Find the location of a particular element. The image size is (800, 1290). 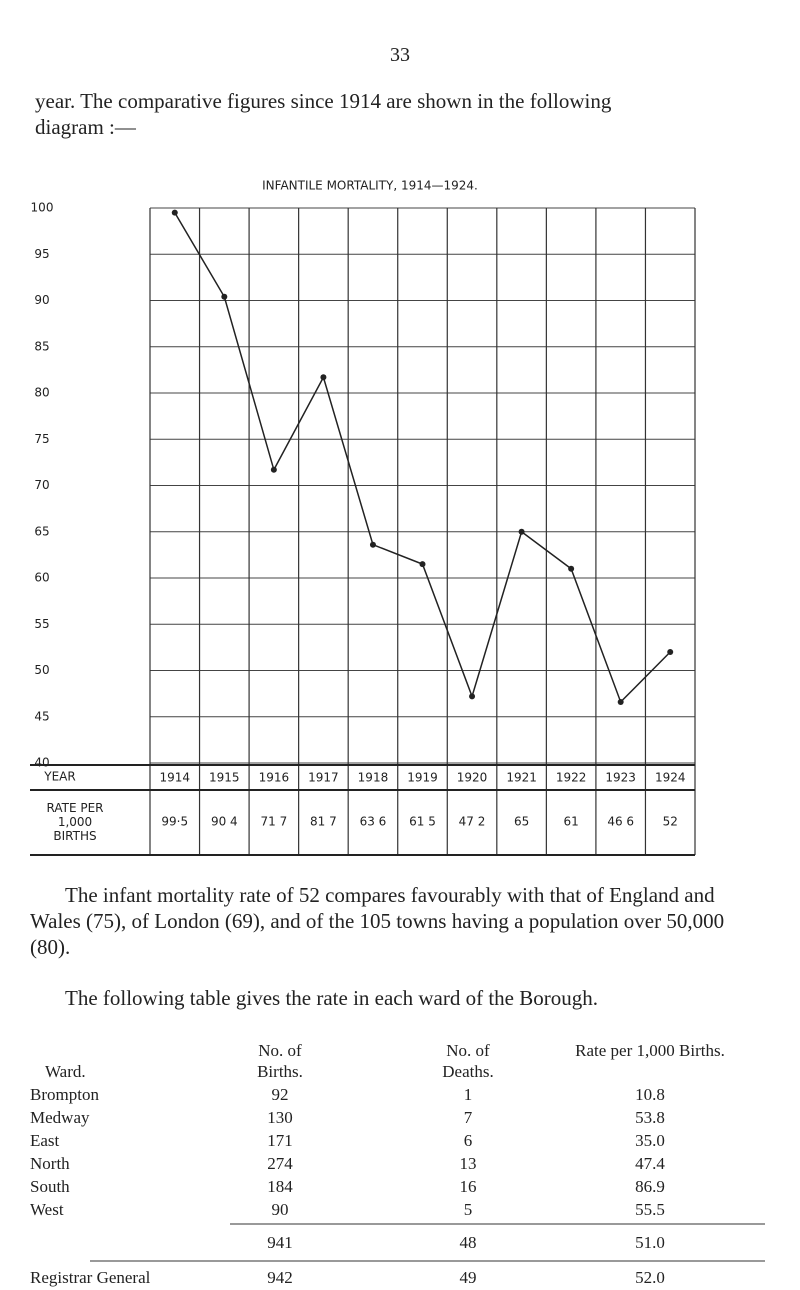

y-tick-label: 55 is located at coordinates (41, 624).